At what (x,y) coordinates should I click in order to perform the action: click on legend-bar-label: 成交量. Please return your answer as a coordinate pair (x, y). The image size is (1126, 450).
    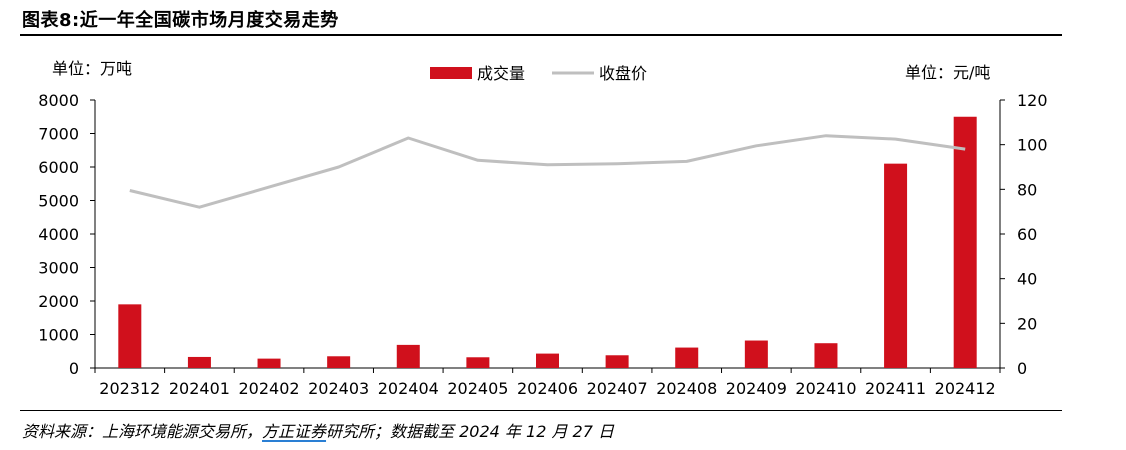
    Looking at the image, I should click on (501, 73).